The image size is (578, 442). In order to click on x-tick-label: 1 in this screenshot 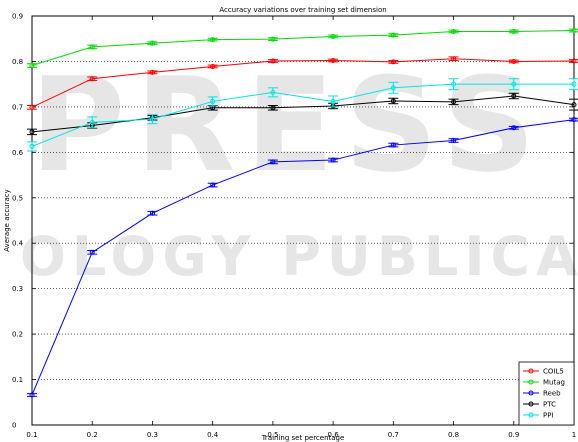, I will do `click(574, 435)`.